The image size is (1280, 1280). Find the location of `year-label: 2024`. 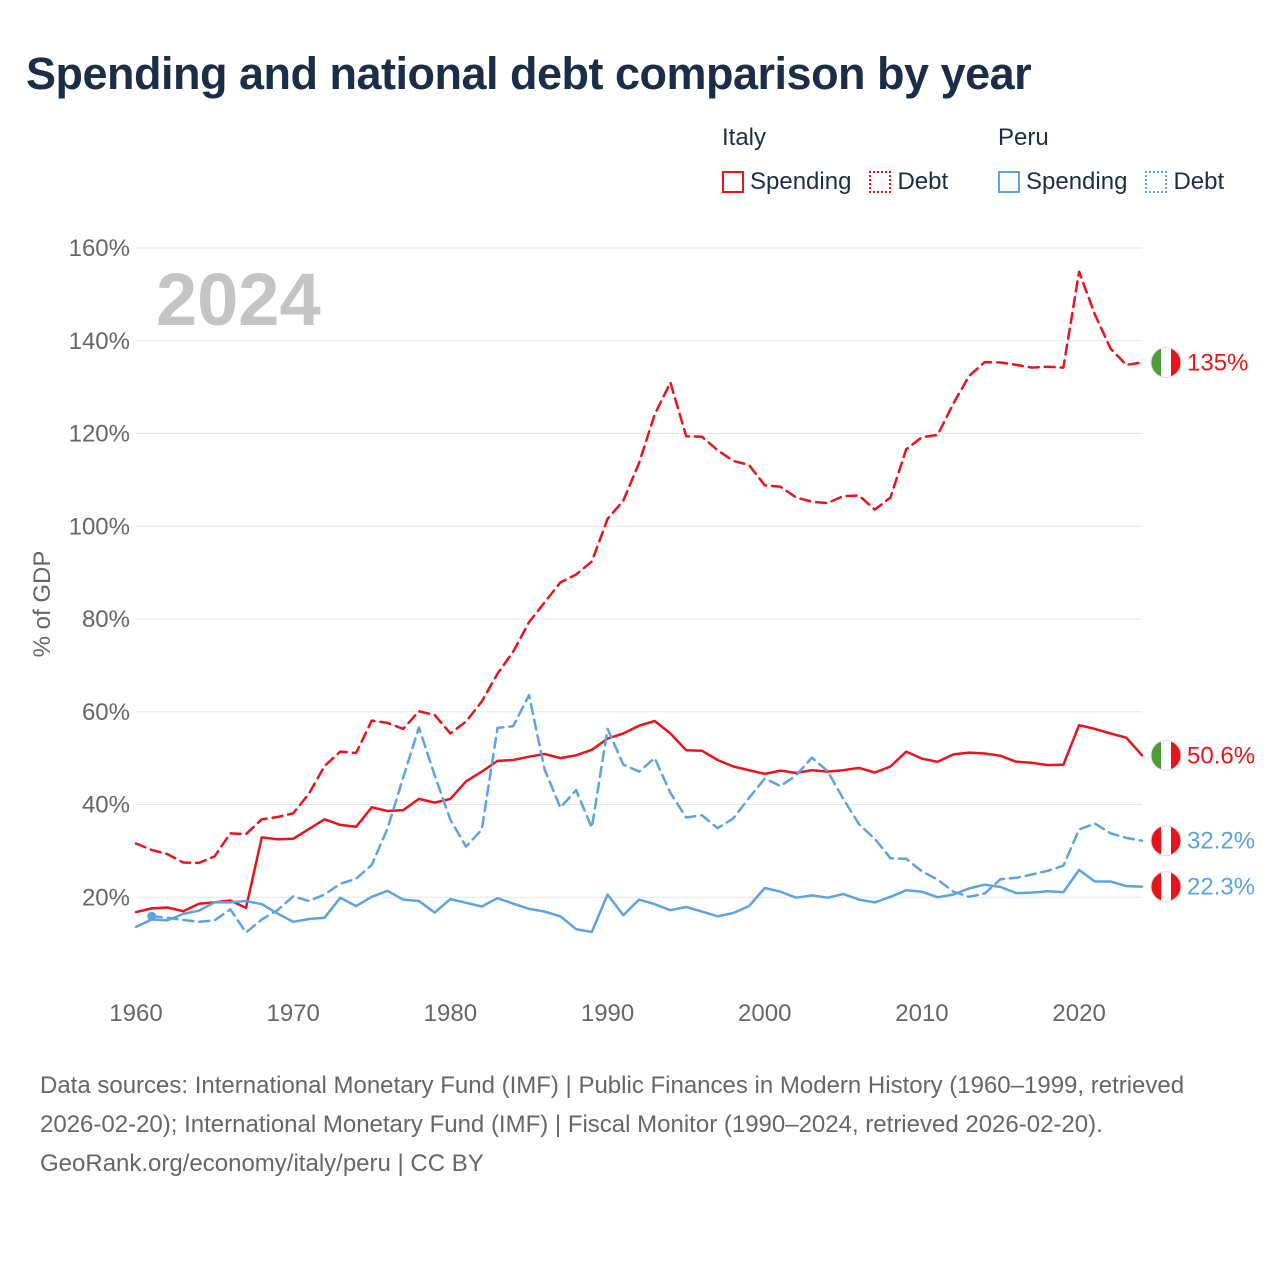

year-label: 2024 is located at coordinates (238, 299).